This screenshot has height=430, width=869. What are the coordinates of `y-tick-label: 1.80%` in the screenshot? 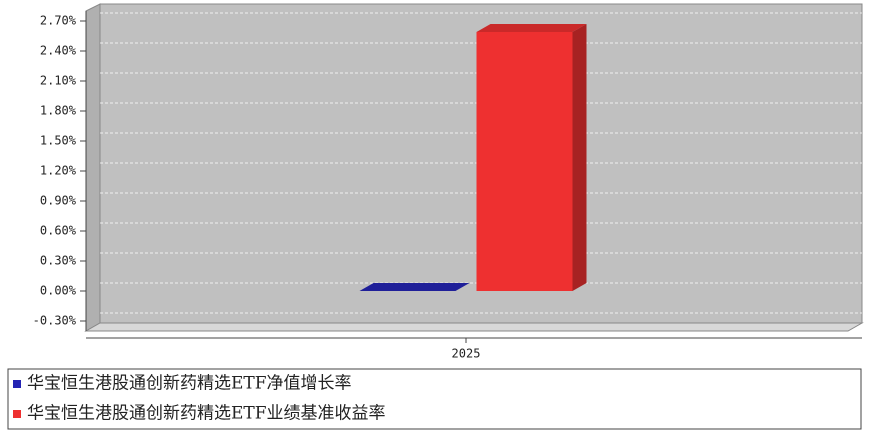 It's located at (58, 111).